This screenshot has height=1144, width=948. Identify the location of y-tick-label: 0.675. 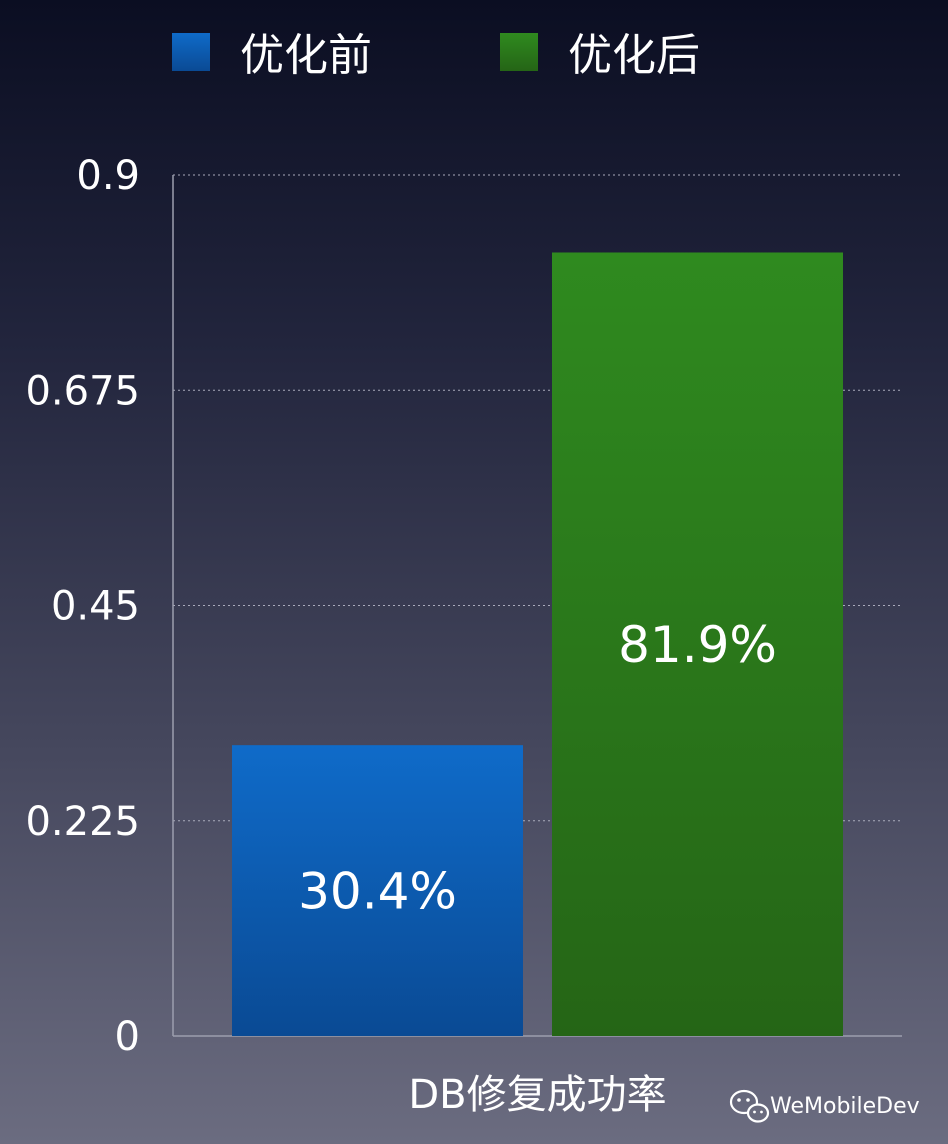
(82, 391).